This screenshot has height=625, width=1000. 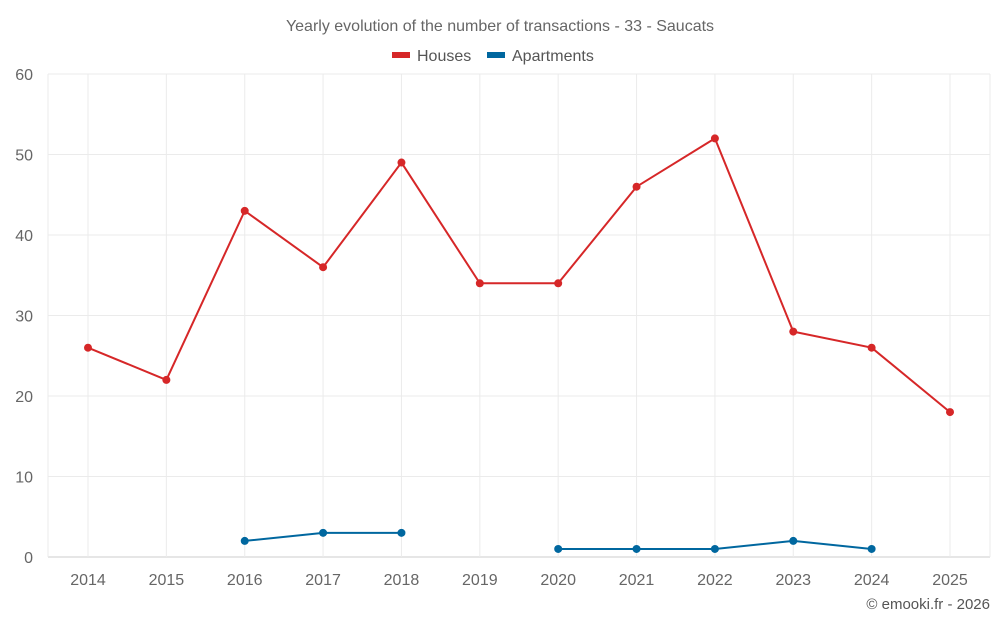 I want to click on y-tick-label: 30, so click(x=24, y=317).